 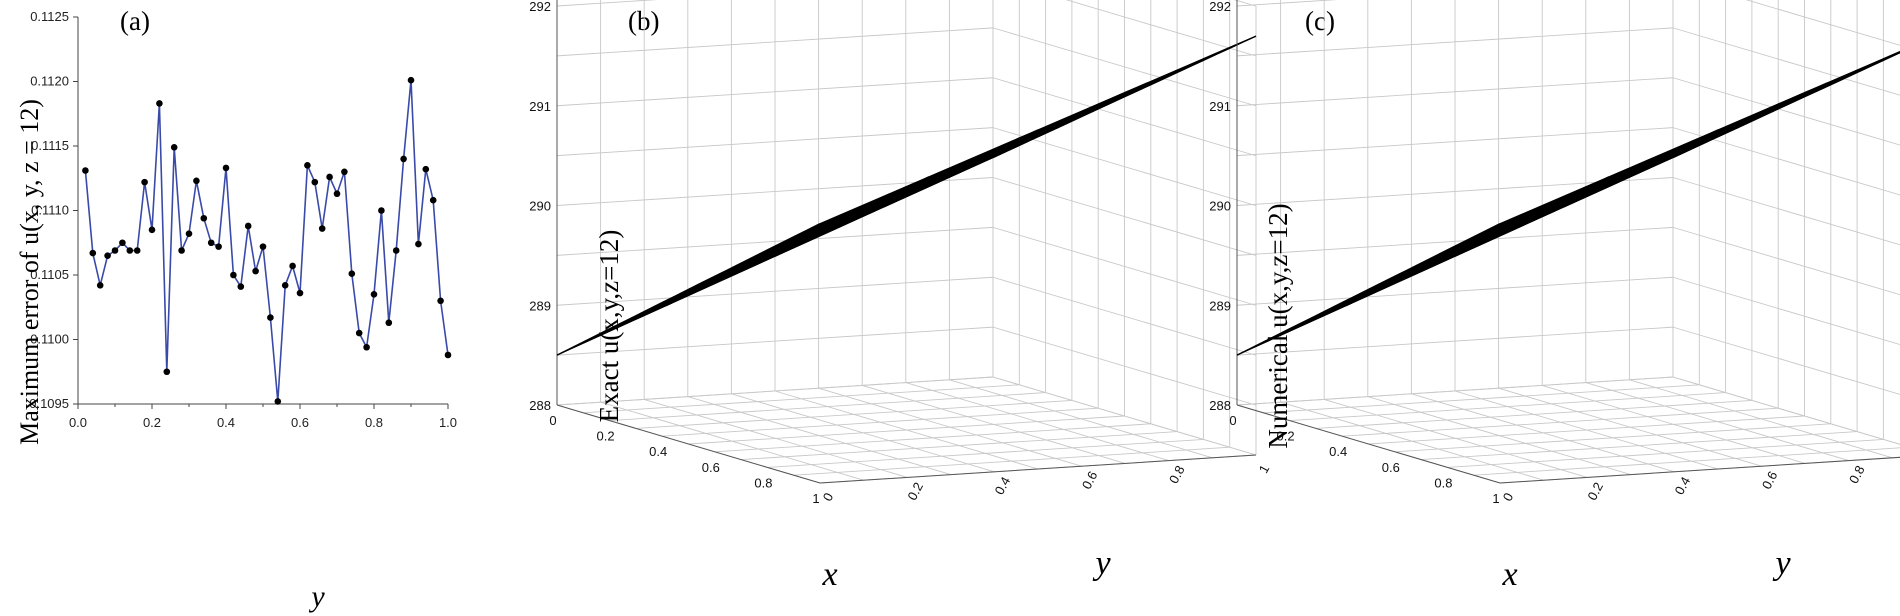 I want to click on panel-a-x-axis-title: y, so click(x=316, y=596).